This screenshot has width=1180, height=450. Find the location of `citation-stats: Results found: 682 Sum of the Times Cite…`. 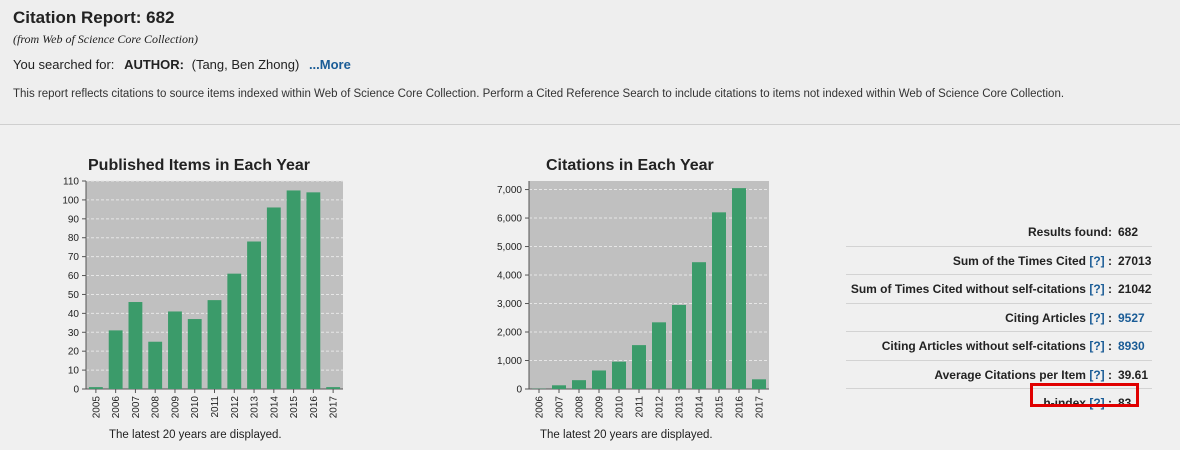

citation-stats: Results found: 682 Sum of the Times Cite… is located at coordinates (999, 317).